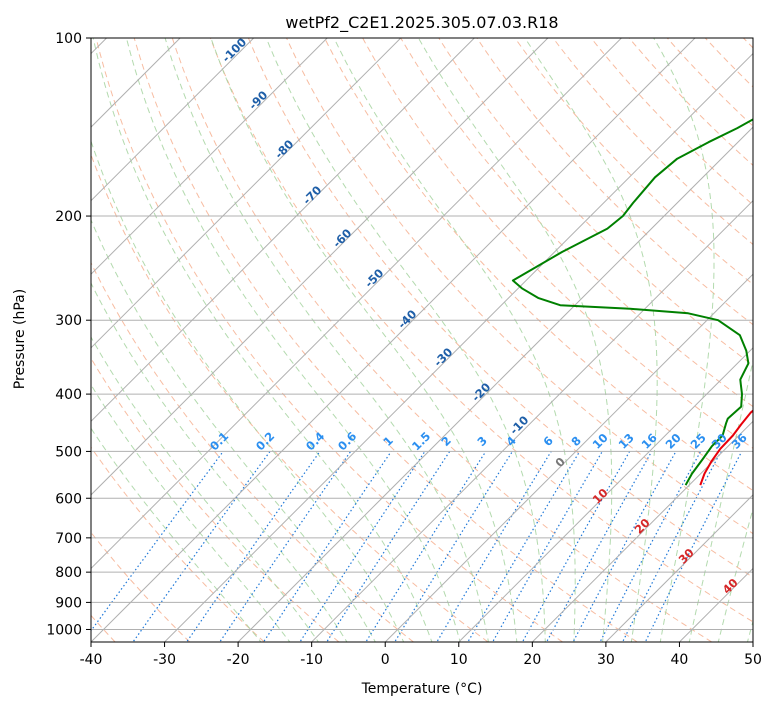 This screenshot has height=708, width=775. What do you see at coordinates (64, 630) in the screenshot?
I see `y-tick-label: 1000` at bounding box center [64, 630].